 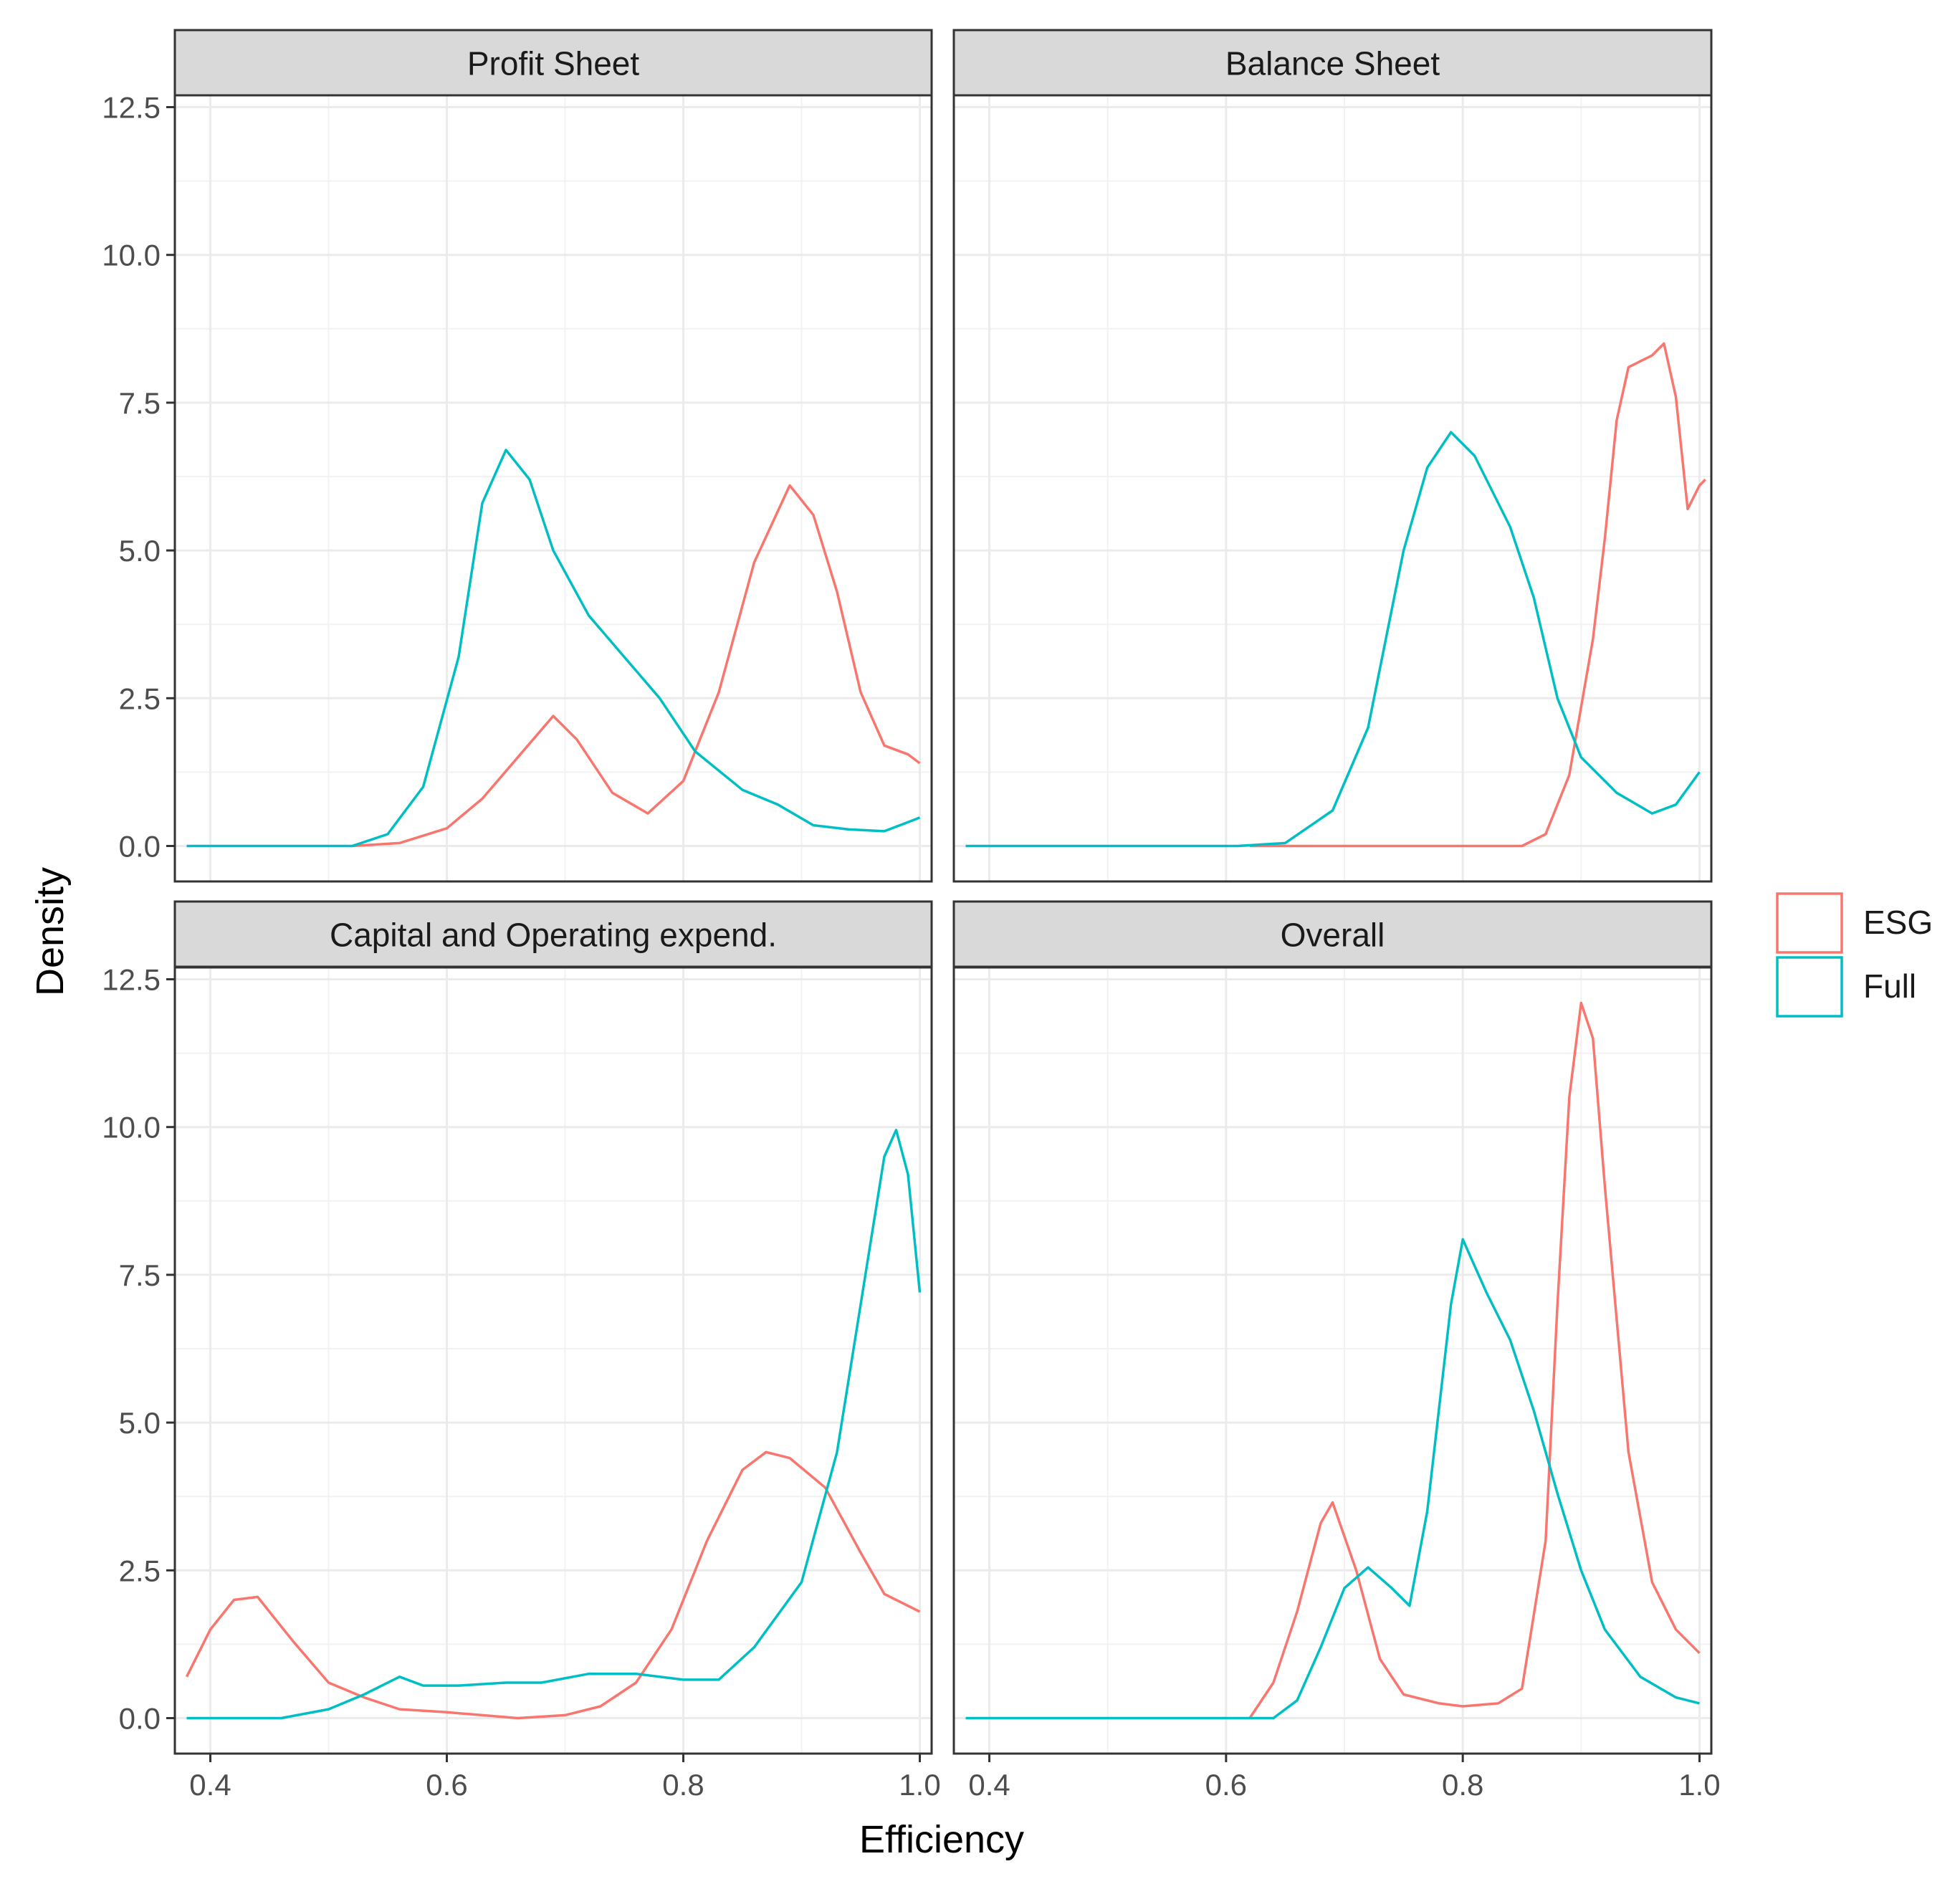 I want to click on legend-item-esg: ESG, so click(x=1855, y=923).